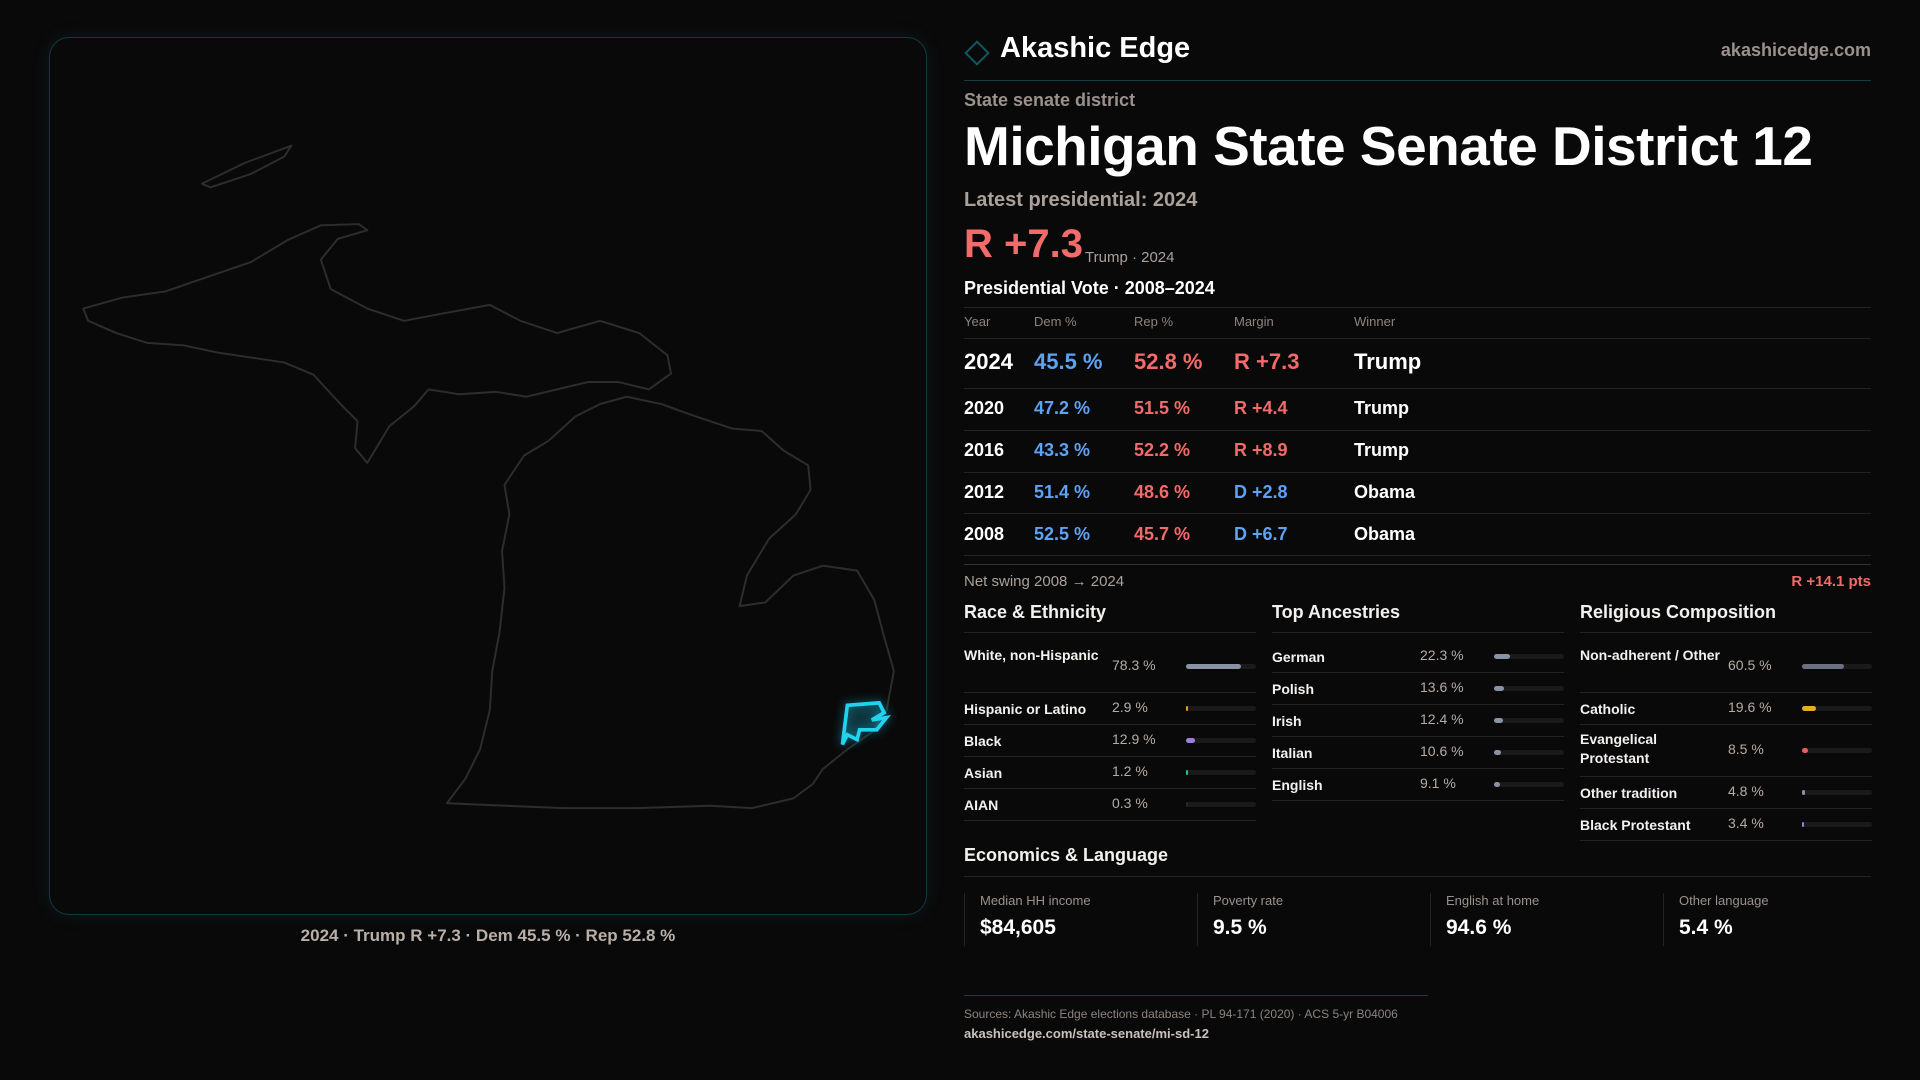 The width and height of the screenshot is (1920, 1080). I want to click on row-value: 0.3 %, so click(1130, 803).